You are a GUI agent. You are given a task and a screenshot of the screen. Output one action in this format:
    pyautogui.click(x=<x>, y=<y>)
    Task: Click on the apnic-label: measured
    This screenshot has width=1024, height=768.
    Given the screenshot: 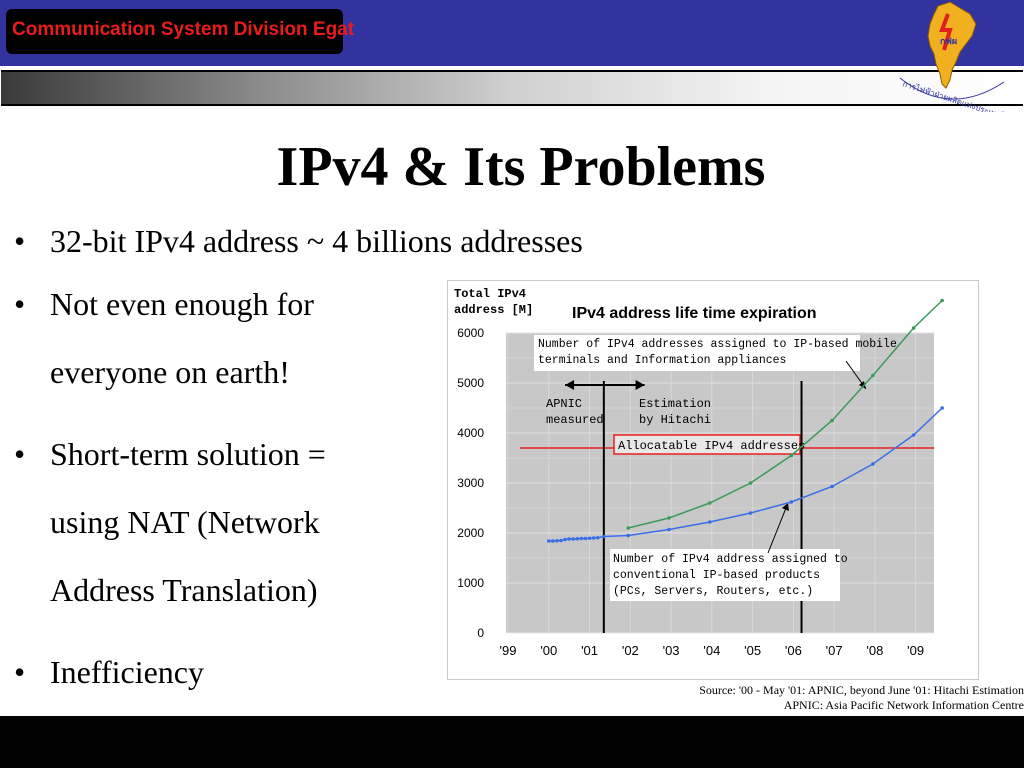 What is the action you would take?
    pyautogui.click(x=575, y=420)
    